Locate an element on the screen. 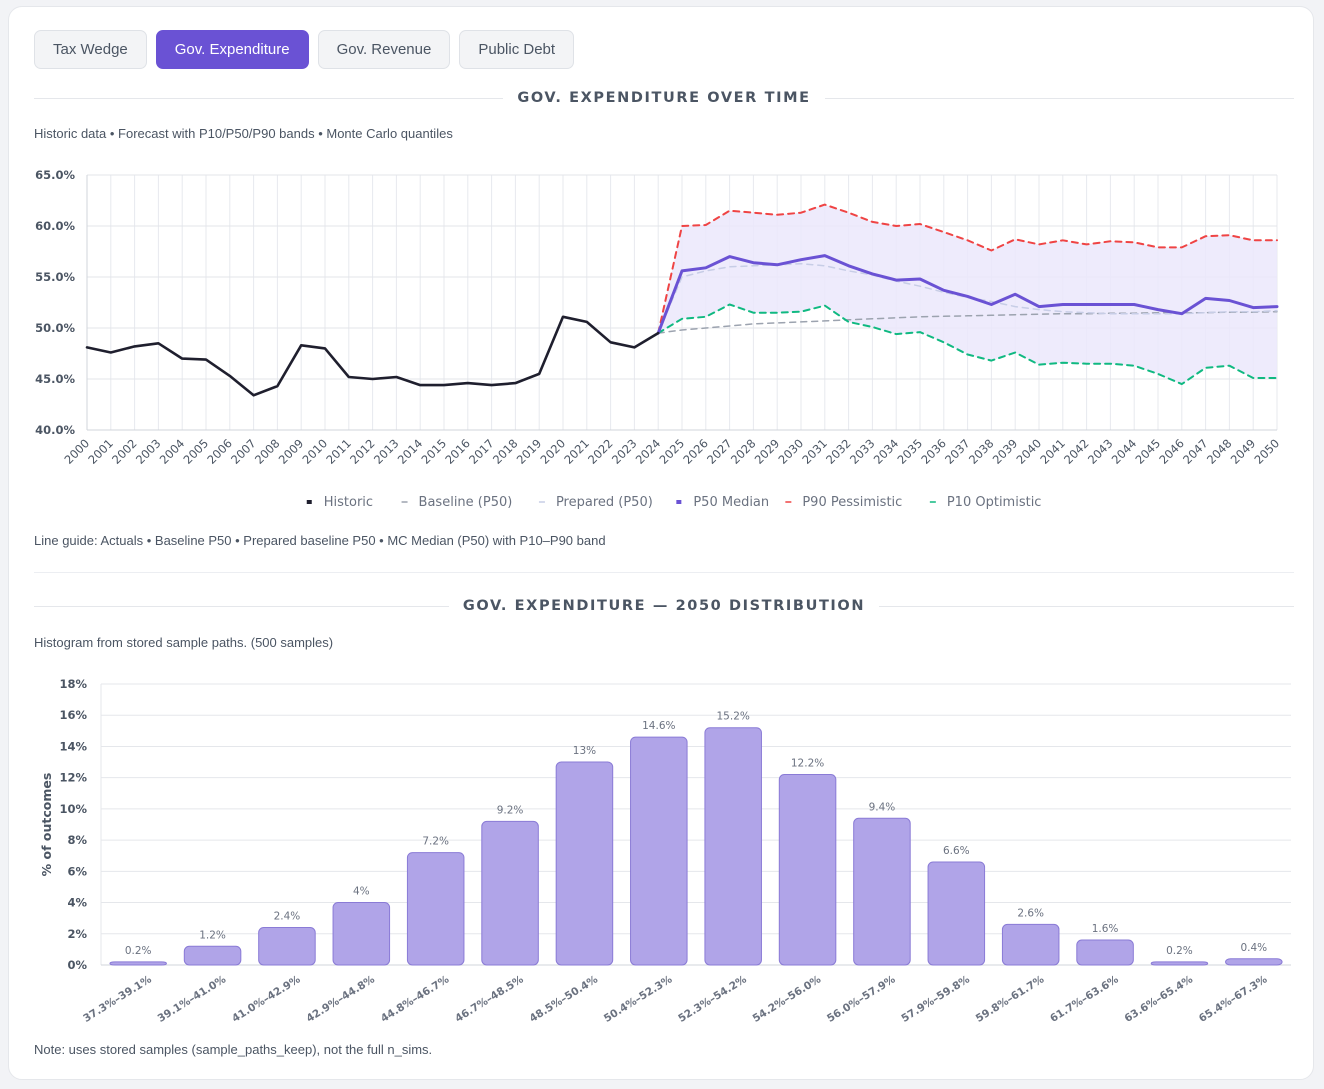 The height and width of the screenshot is (1089, 1324). x-tick-label: 2006 is located at coordinates (219, 451).